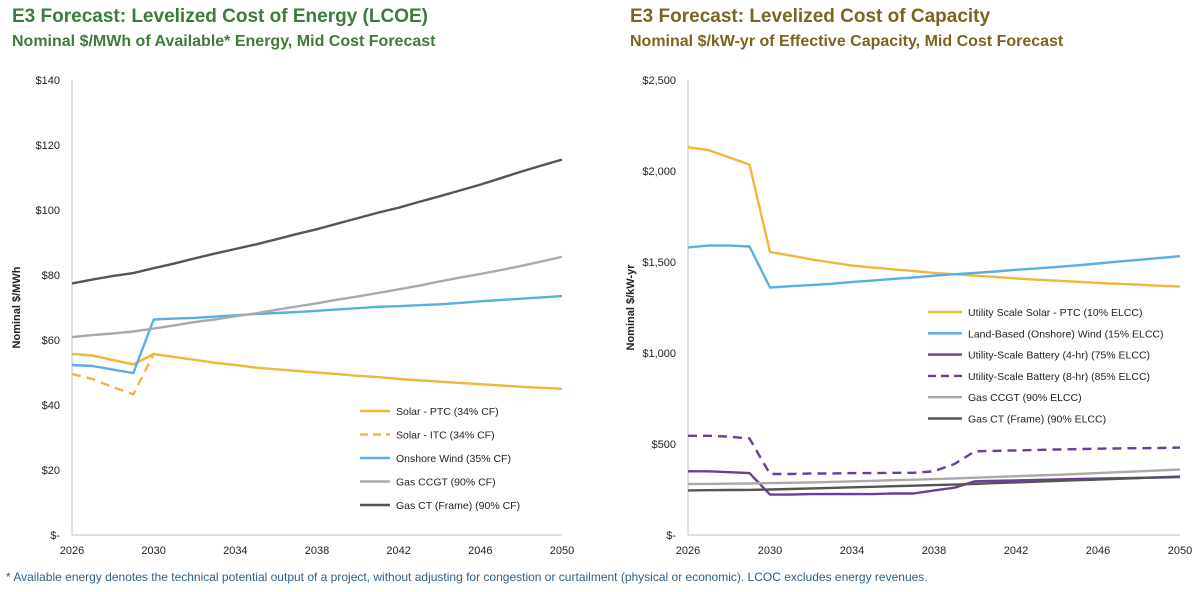 Image resolution: width=1200 pixels, height=592 pixels. I want to click on lcoe-y-axis-label: Nominal $/MWh, so click(17, 307).